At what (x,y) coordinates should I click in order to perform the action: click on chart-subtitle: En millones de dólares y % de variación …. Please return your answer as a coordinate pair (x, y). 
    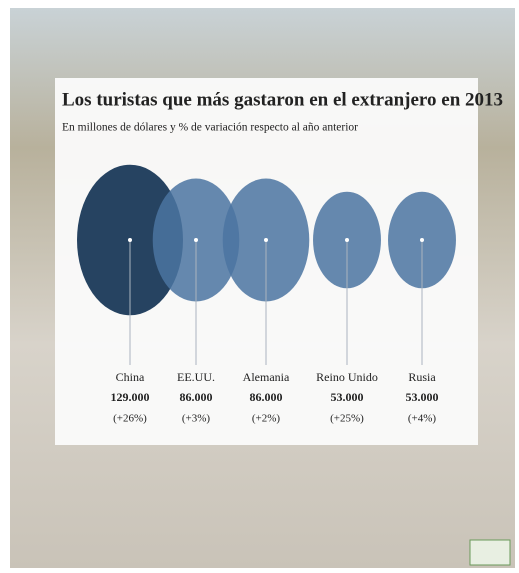
    Looking at the image, I should click on (210, 128).